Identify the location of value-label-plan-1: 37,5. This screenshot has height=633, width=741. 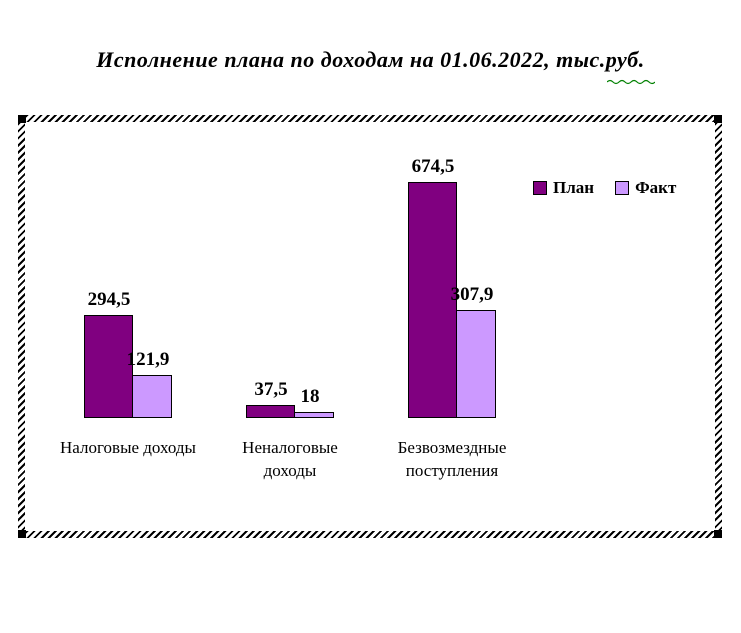
(271, 389).